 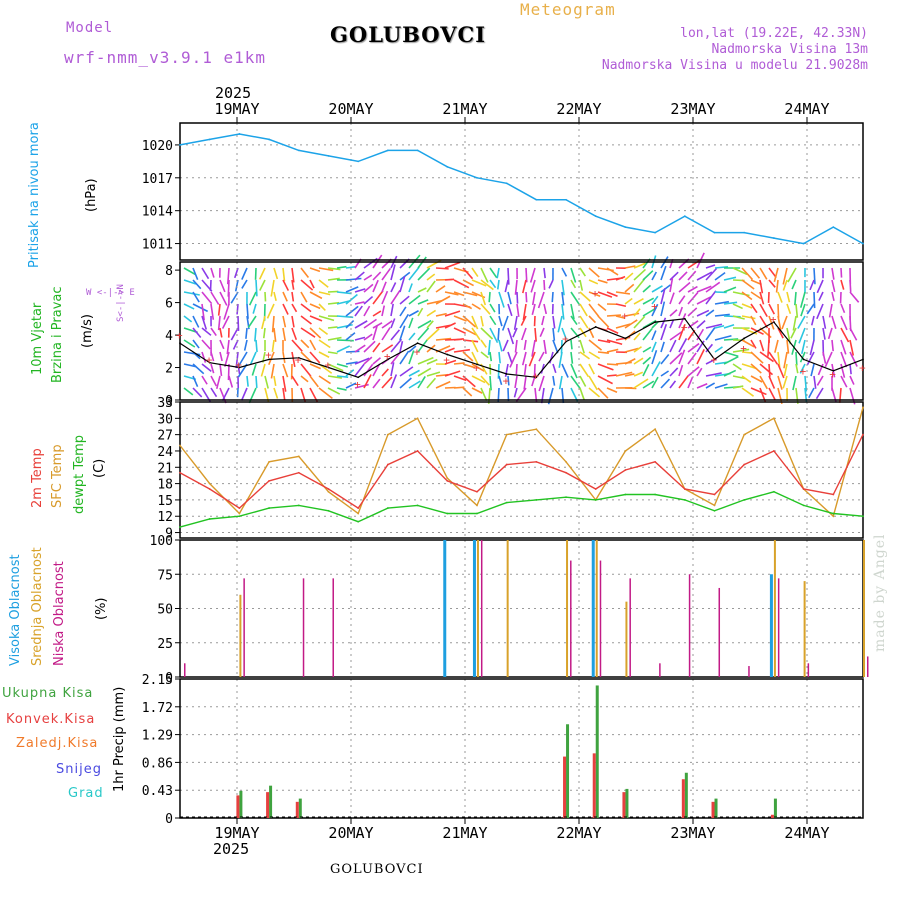 What do you see at coordinates (241, 804) in the screenshot?
I see `precip-total-bar` at bounding box center [241, 804].